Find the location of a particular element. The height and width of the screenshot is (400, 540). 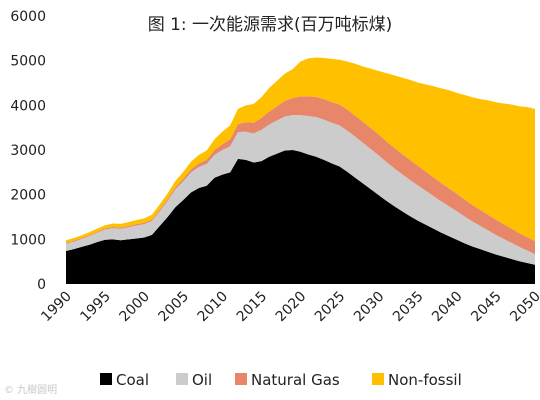

y-axis-ticks: 0 1000 2000 3000 4000 5000 6000 is located at coordinates (28, 151).